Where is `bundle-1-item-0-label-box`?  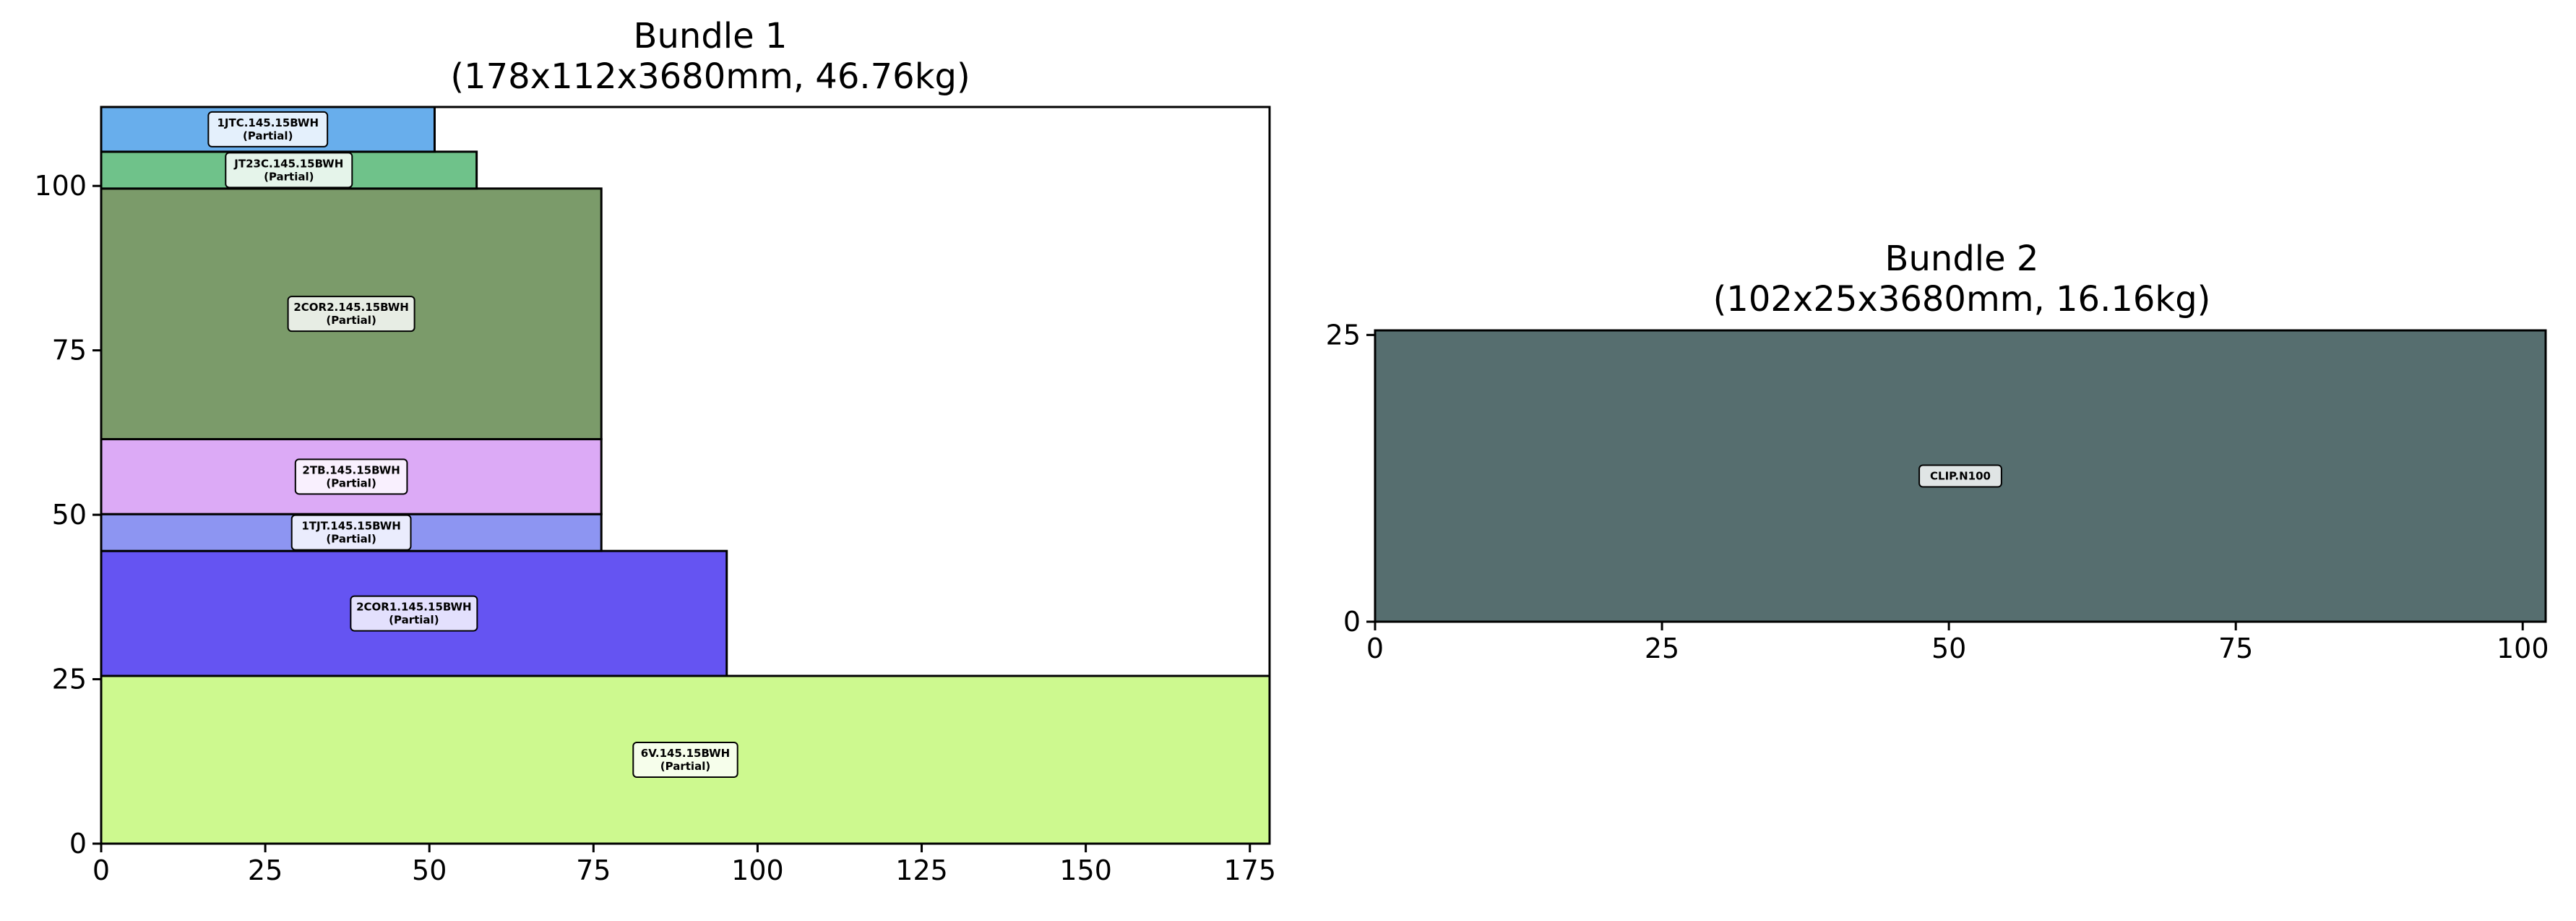
bundle-1-item-0-label-box is located at coordinates (685, 759).